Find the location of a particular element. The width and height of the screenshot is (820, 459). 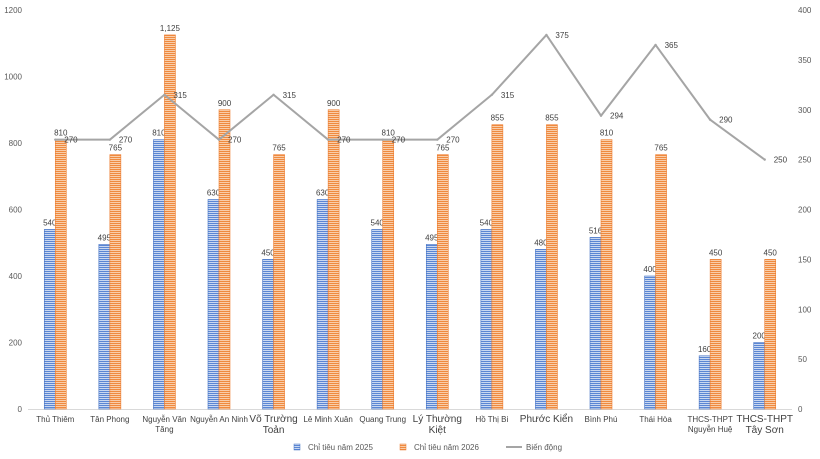

y-right-tick-label: 400 is located at coordinates (805, 10).